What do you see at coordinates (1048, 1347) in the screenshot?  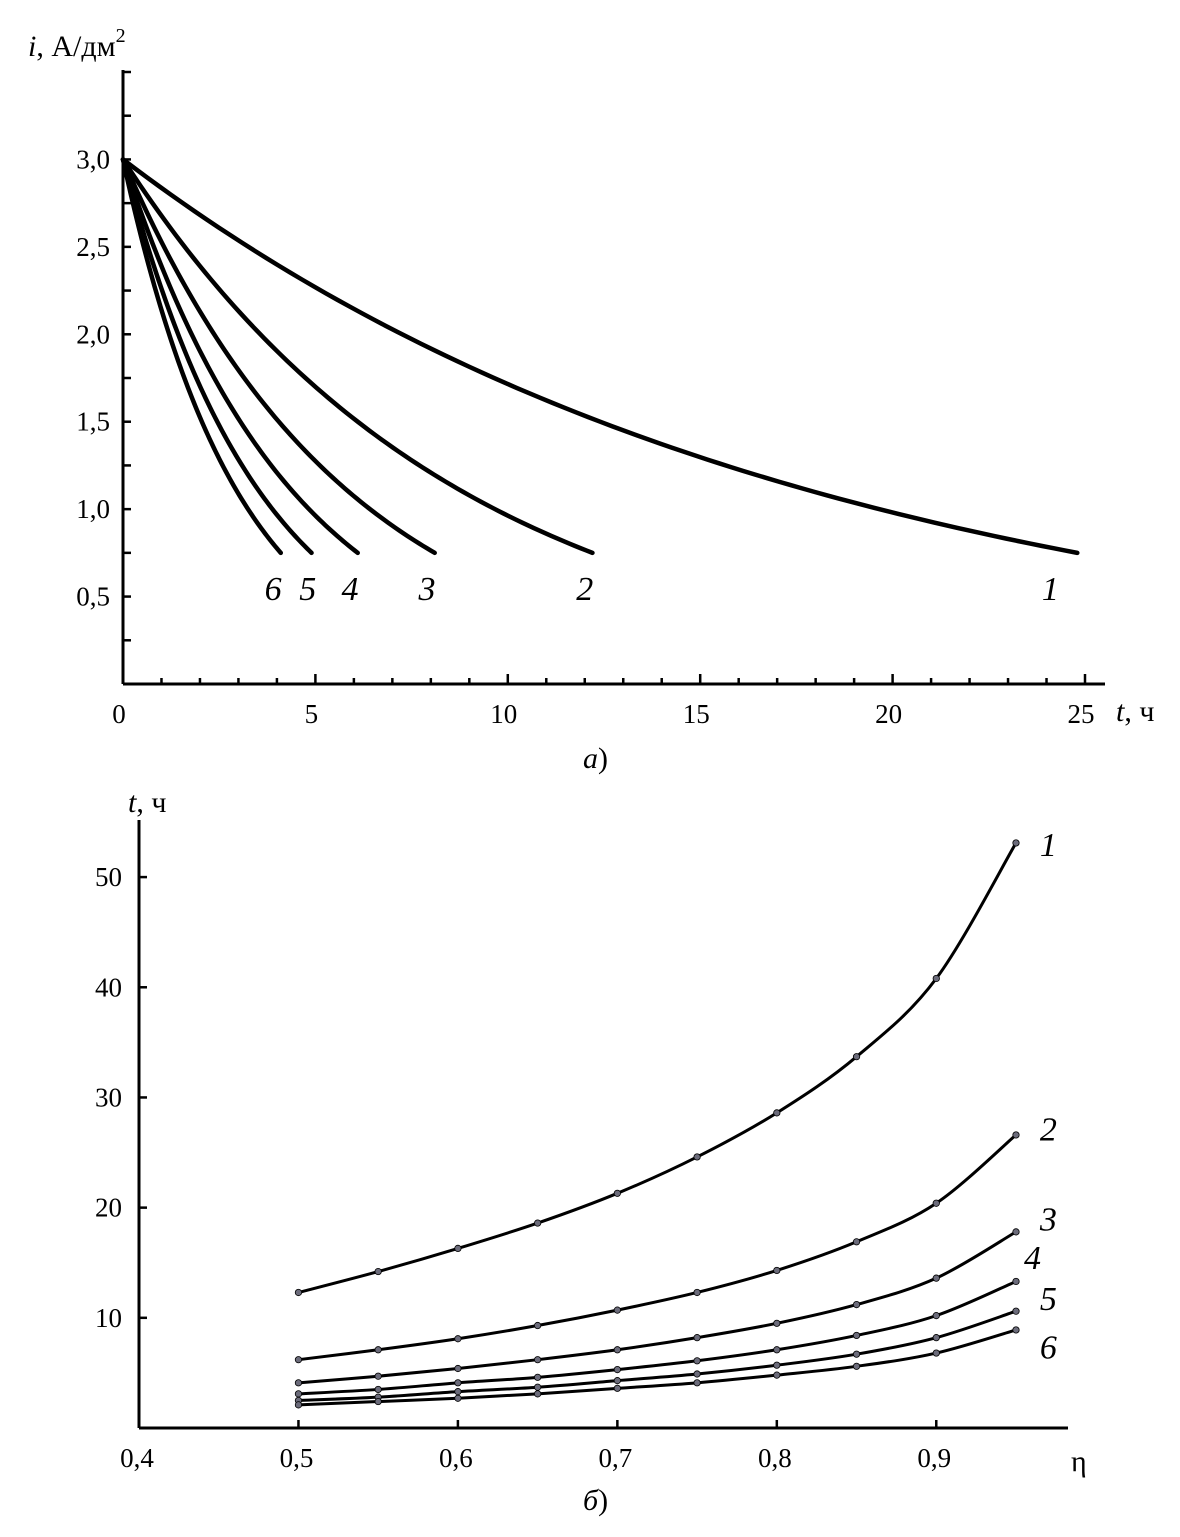 I see `panel-b-curve-label-6: 6` at bounding box center [1048, 1347].